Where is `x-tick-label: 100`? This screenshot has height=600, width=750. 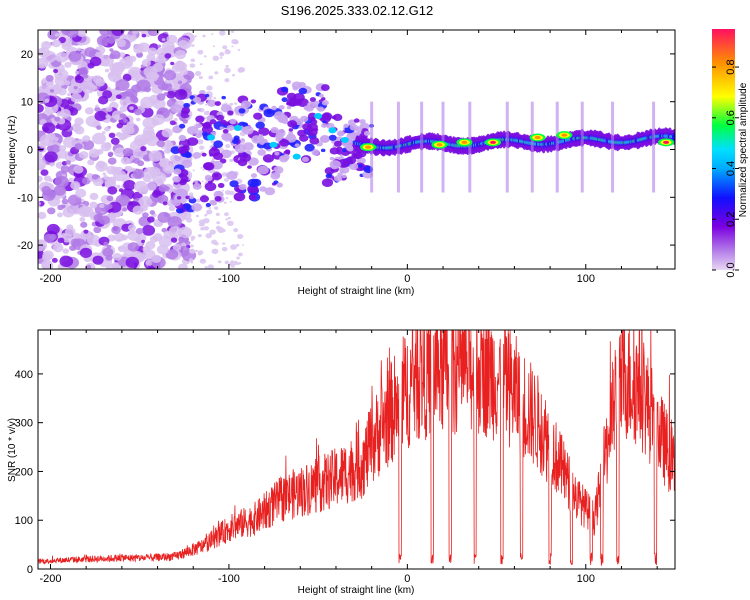
x-tick-label: 100 is located at coordinates (586, 279).